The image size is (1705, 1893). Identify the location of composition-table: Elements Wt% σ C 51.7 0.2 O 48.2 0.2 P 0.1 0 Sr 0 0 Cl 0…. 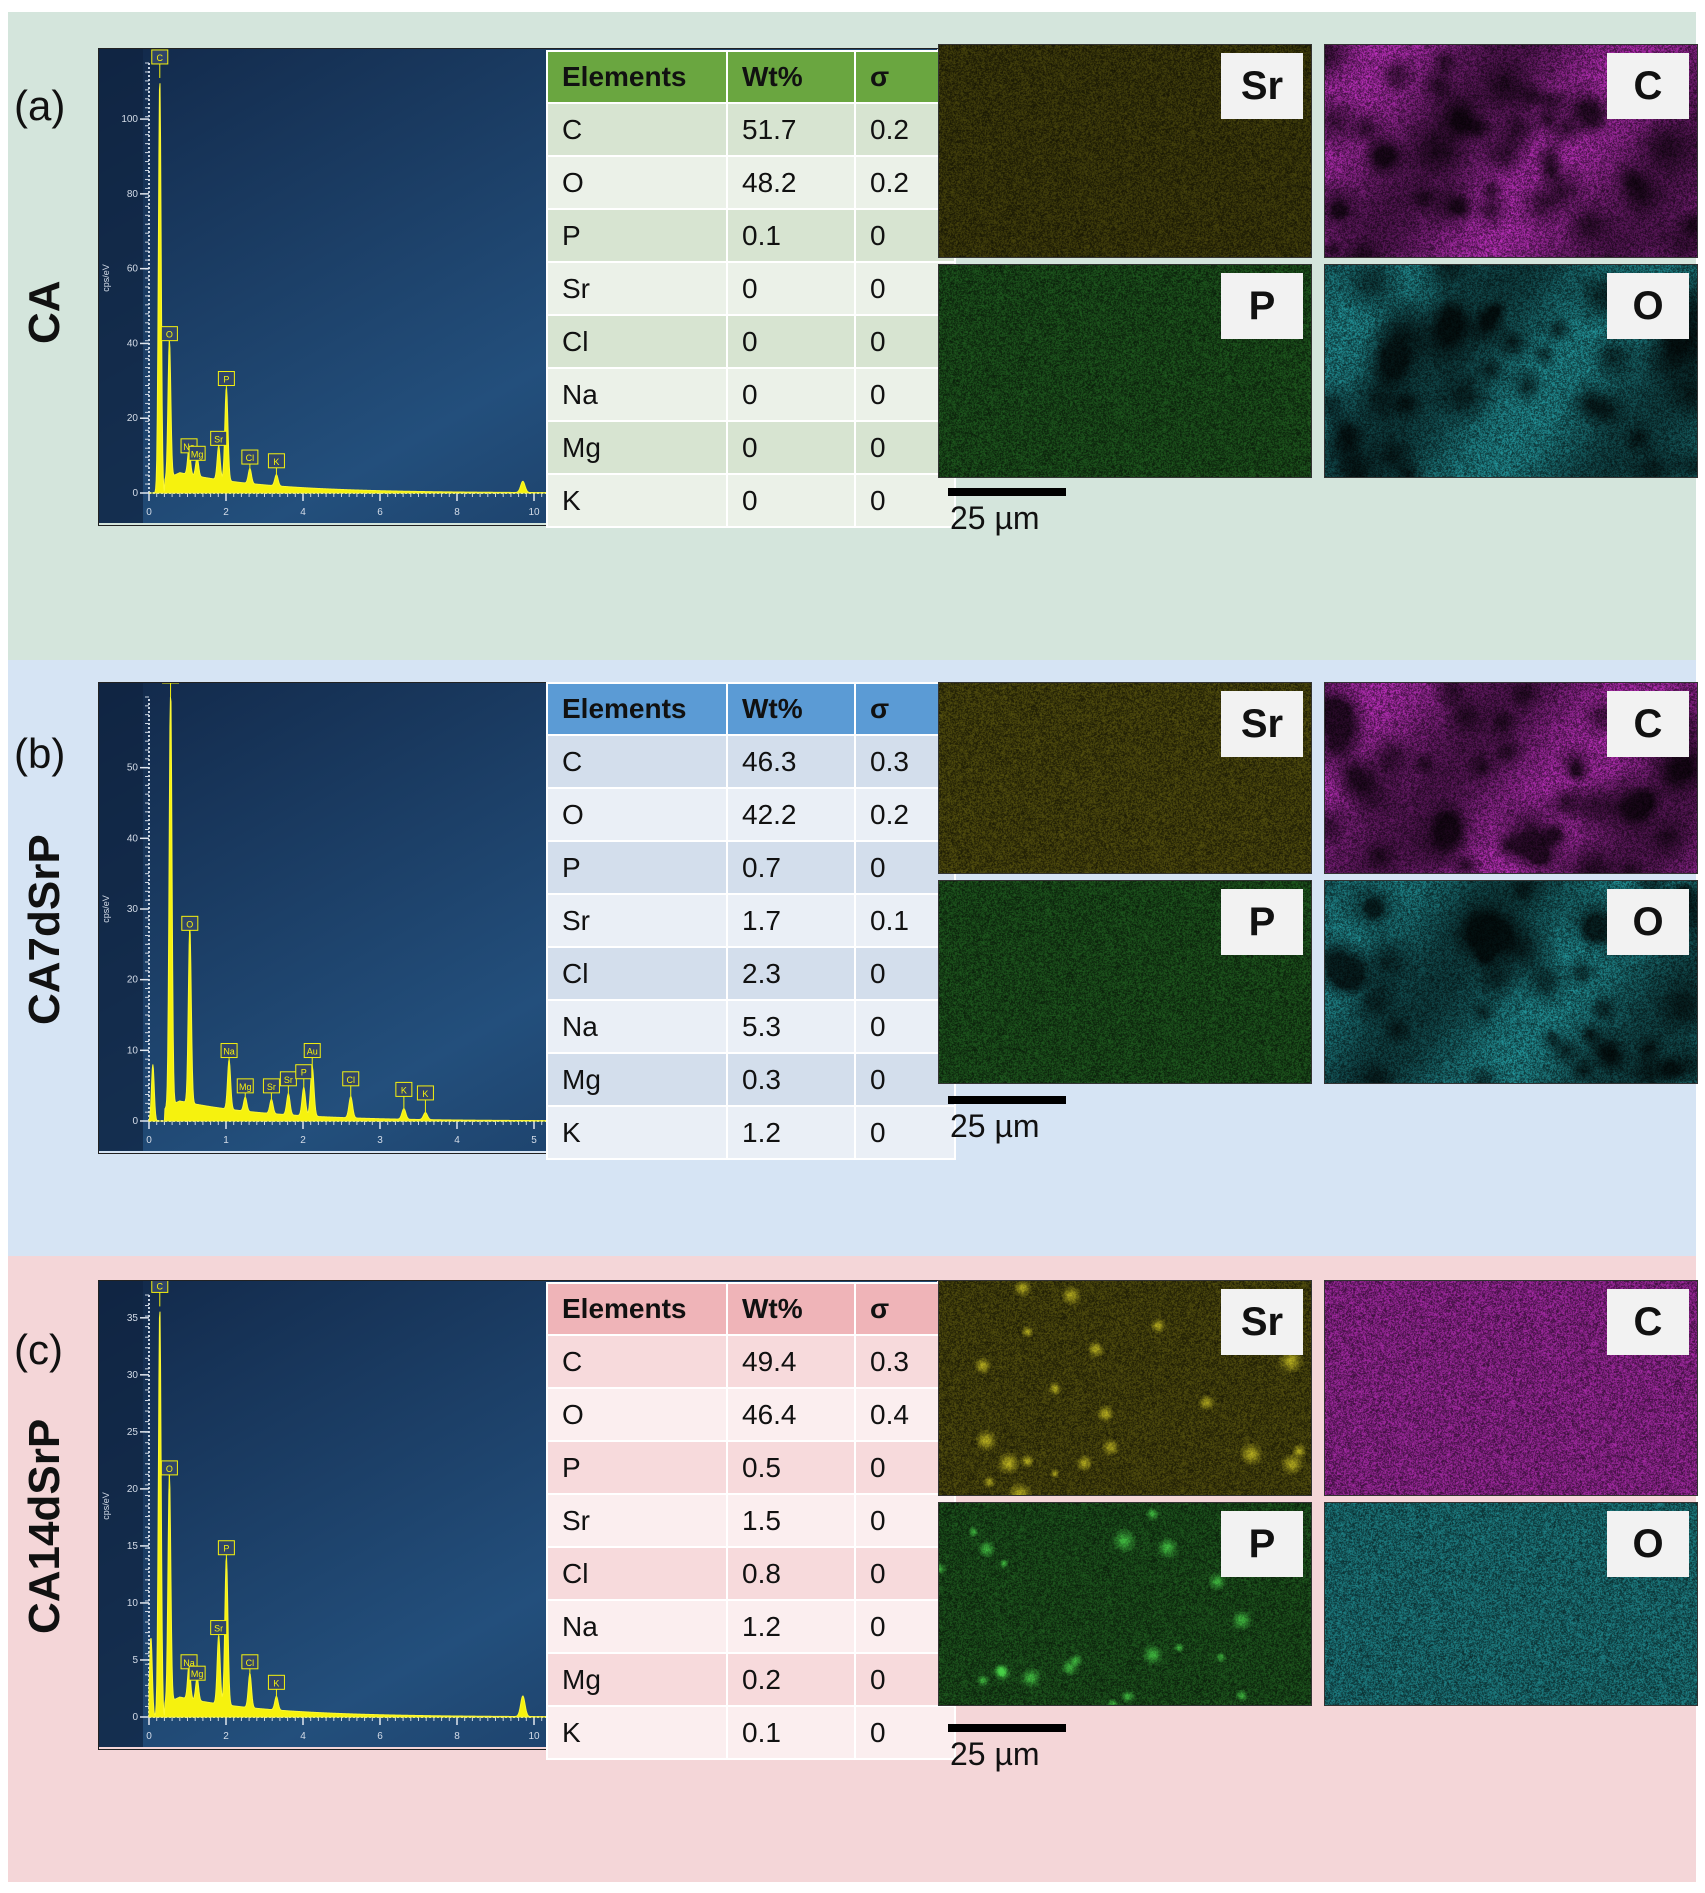
(751, 289).